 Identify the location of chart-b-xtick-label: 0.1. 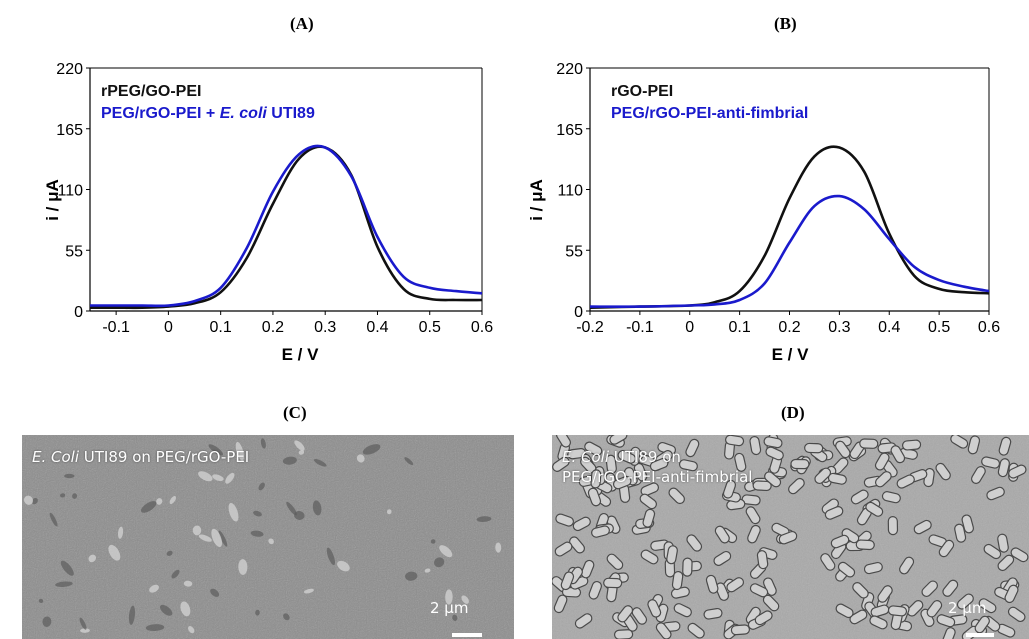
(740, 327).